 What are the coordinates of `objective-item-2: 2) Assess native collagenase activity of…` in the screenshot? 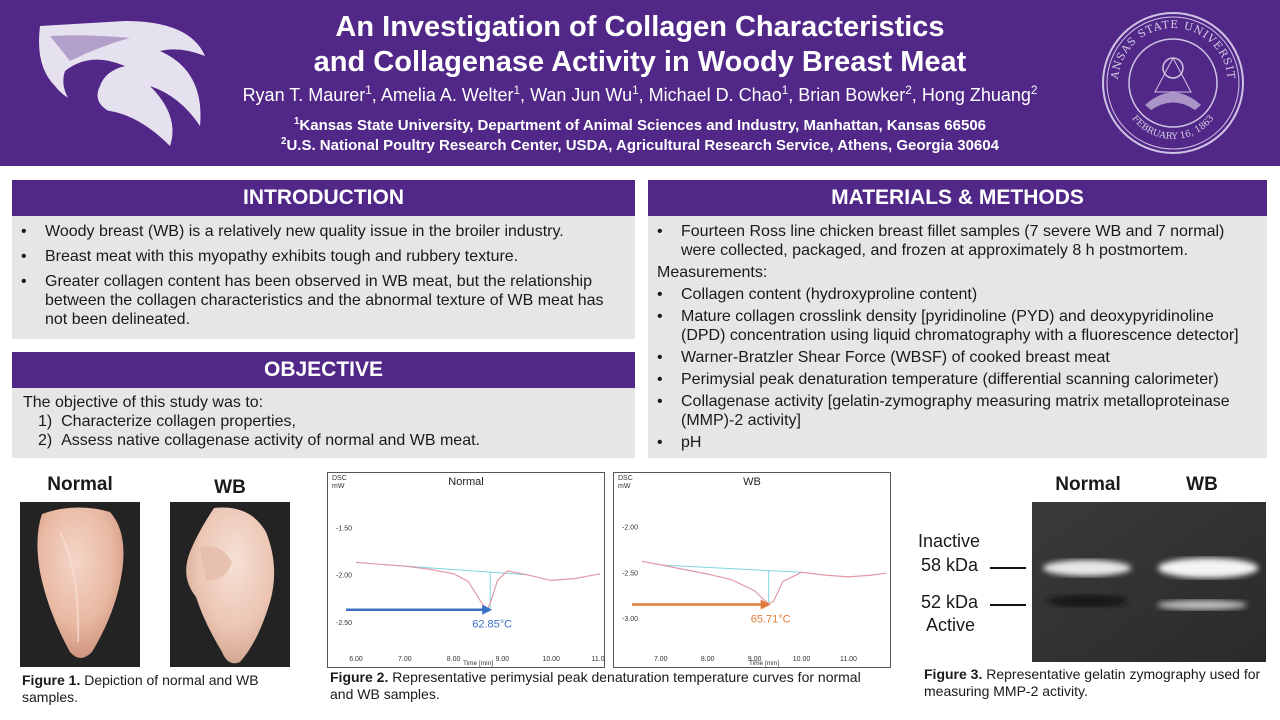 It's located at (323, 440).